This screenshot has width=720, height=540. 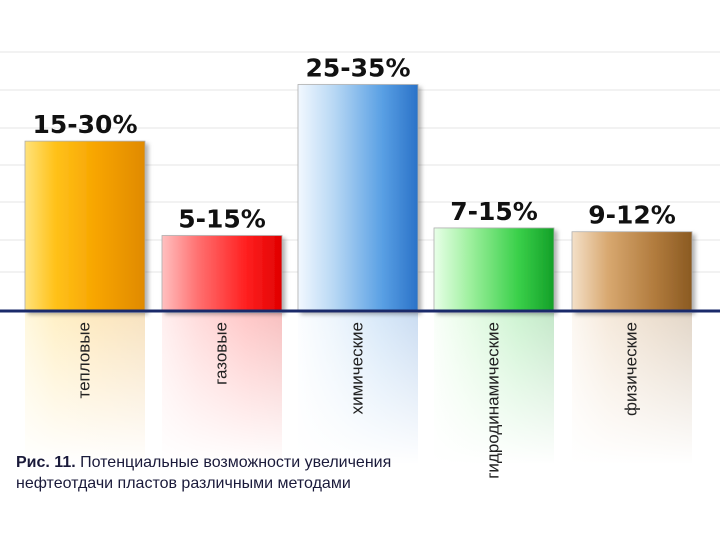 What do you see at coordinates (46, 462) in the screenshot?
I see `caption-label: Рис. 11.` at bounding box center [46, 462].